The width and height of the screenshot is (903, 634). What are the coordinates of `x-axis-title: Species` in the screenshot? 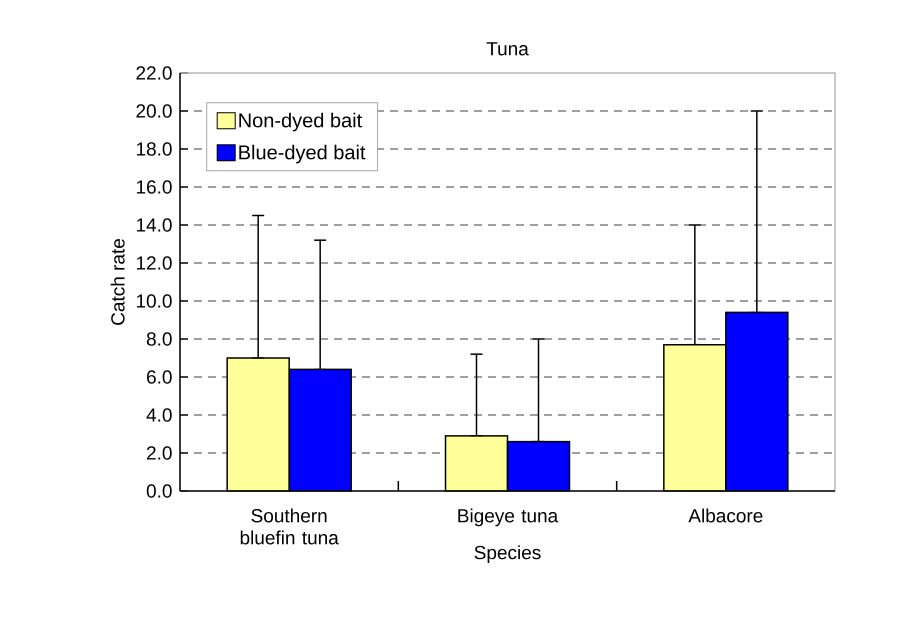 It's located at (507, 554).